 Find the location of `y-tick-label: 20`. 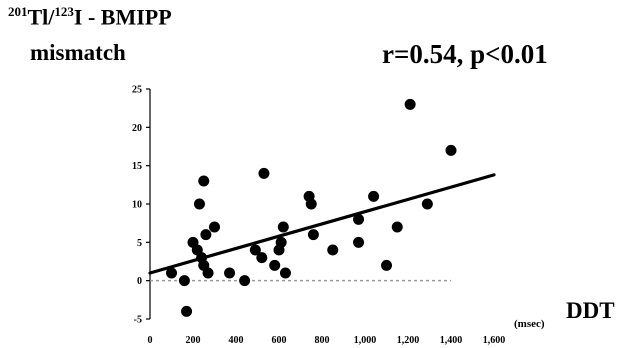

y-tick-label: 20 is located at coordinates (137, 128).